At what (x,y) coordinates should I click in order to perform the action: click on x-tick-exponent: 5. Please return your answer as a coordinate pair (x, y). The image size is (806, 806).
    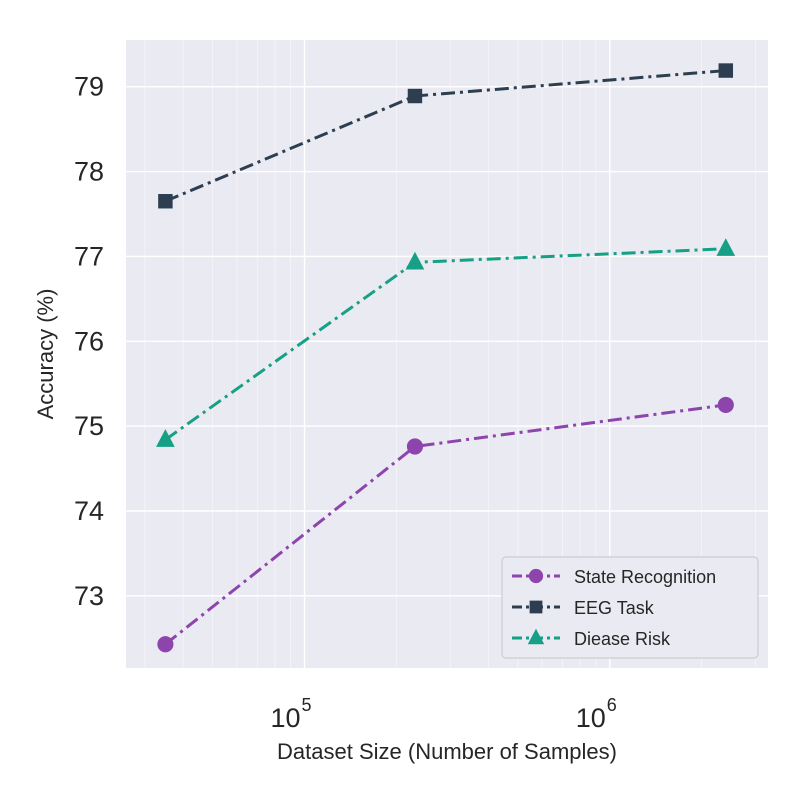
    Looking at the image, I should click on (307, 705).